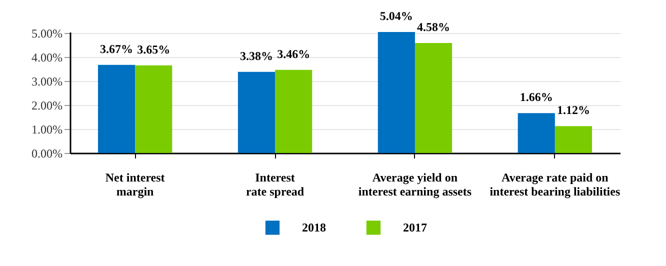 The height and width of the screenshot is (266, 666). What do you see at coordinates (47, 129) in the screenshot?
I see `y-tick-label: 1.00%` at bounding box center [47, 129].